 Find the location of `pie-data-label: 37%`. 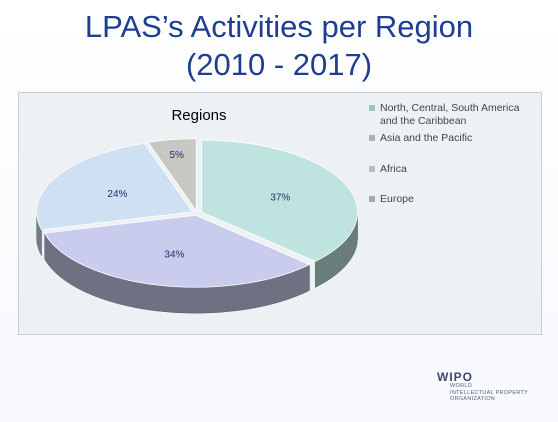

pie-data-label: 37% is located at coordinates (280, 197).